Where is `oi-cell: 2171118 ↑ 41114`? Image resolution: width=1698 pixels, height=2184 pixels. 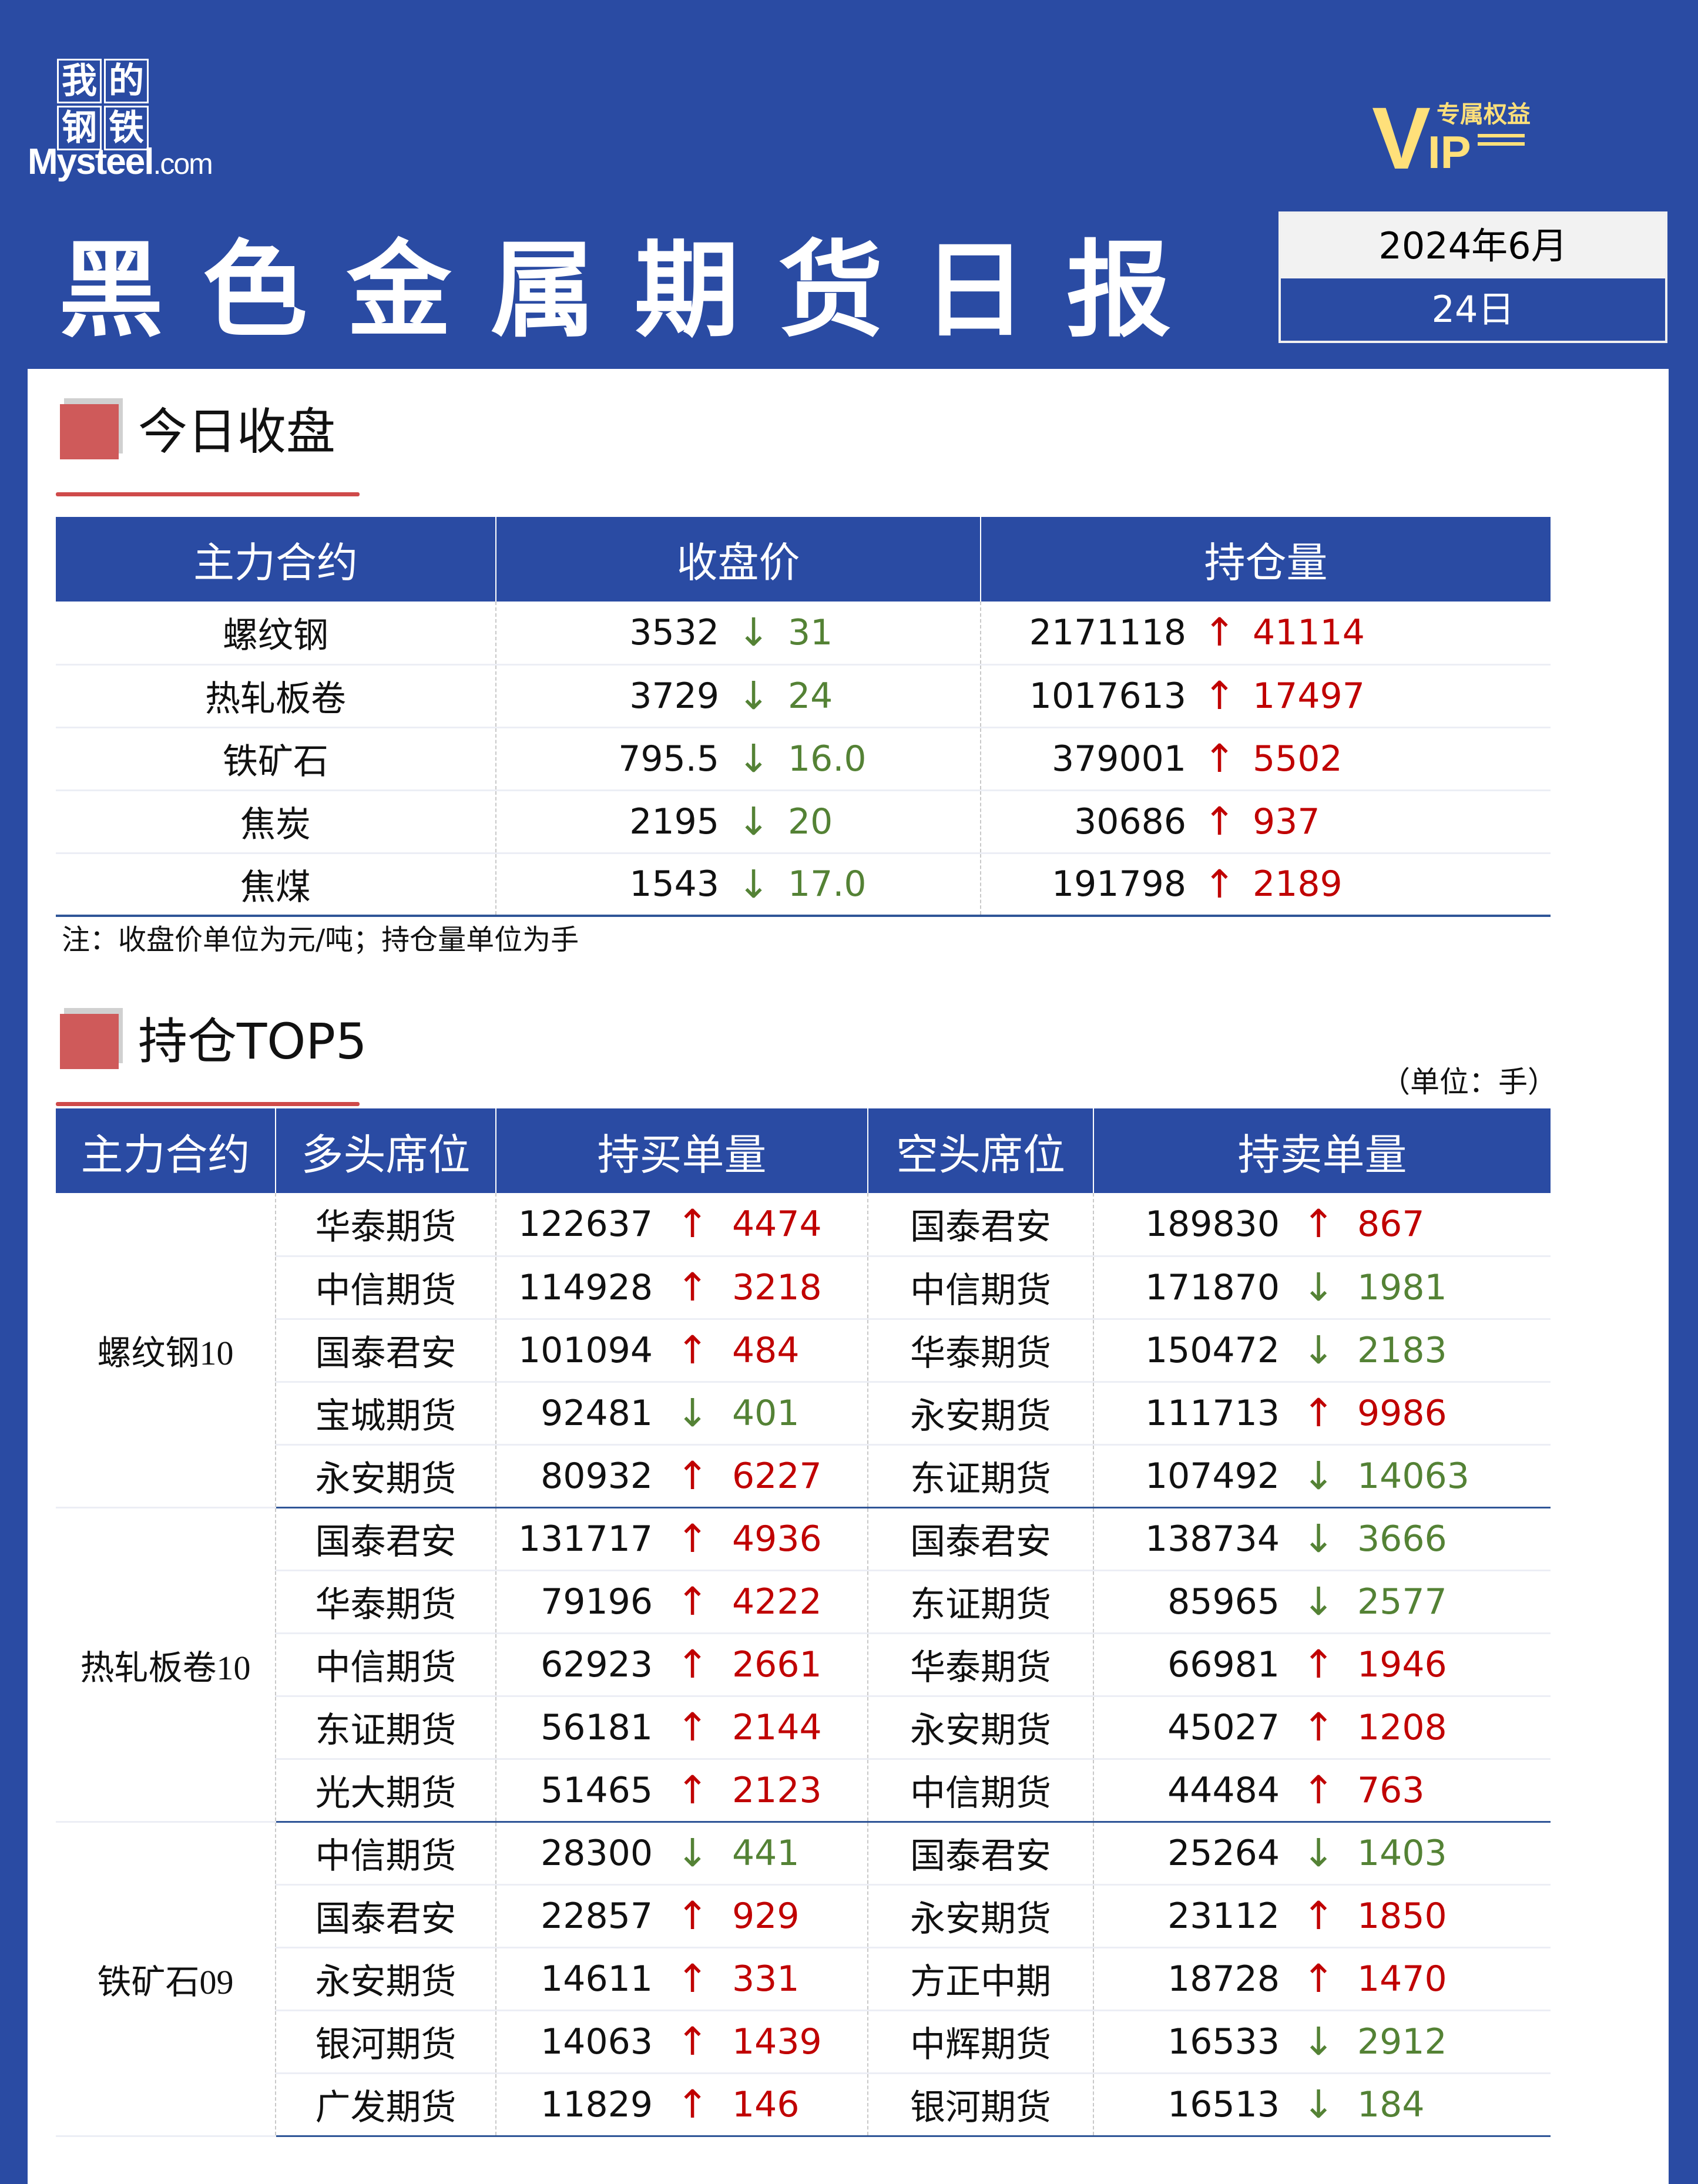
oi-cell: 2171118 ↑ 41114 is located at coordinates (1266, 634).